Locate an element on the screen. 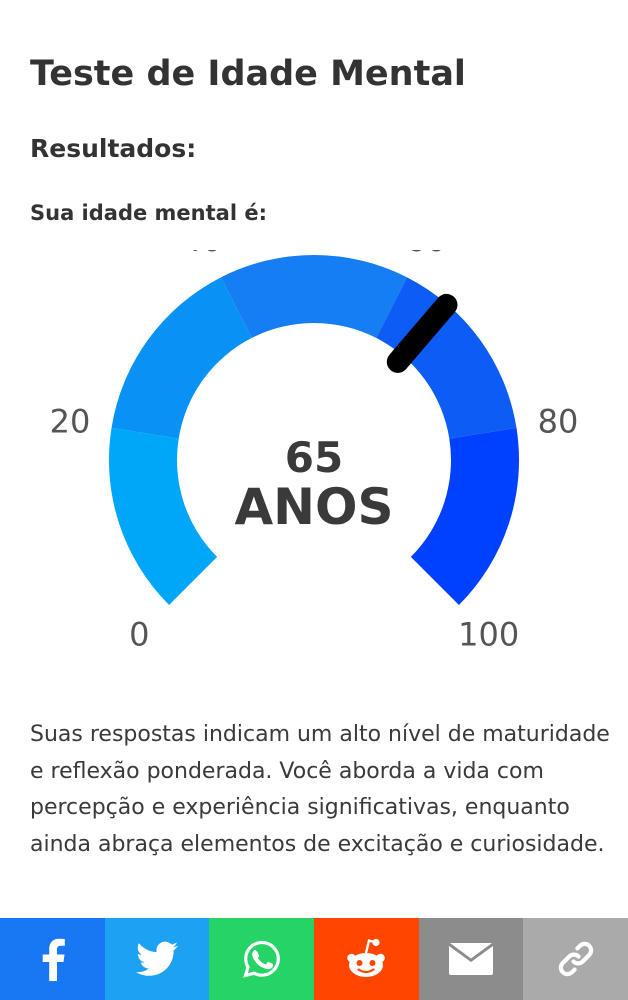  share-link-button is located at coordinates (575, 959).